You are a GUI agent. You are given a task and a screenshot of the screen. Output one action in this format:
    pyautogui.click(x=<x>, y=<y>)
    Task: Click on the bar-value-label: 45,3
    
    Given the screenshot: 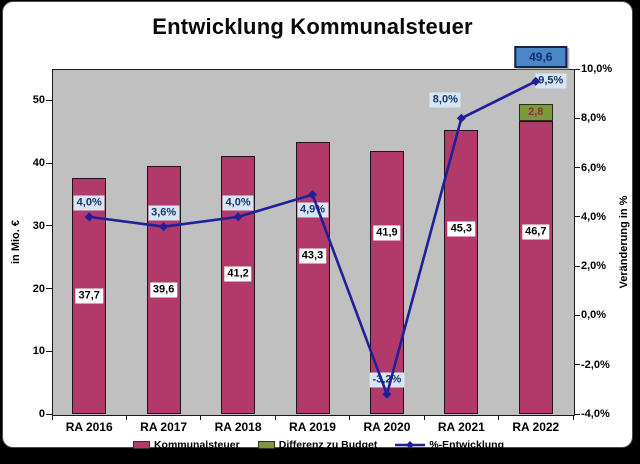 What is the action you would take?
    pyautogui.click(x=461, y=229)
    